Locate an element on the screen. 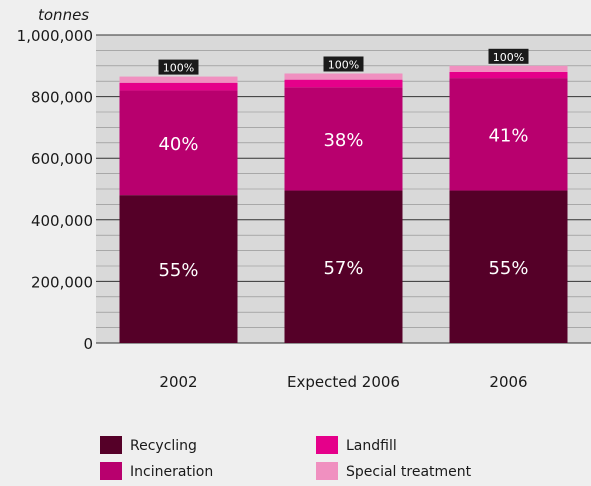 This screenshot has width=591, height=486. segment-value-label: 40% is located at coordinates (178, 144).